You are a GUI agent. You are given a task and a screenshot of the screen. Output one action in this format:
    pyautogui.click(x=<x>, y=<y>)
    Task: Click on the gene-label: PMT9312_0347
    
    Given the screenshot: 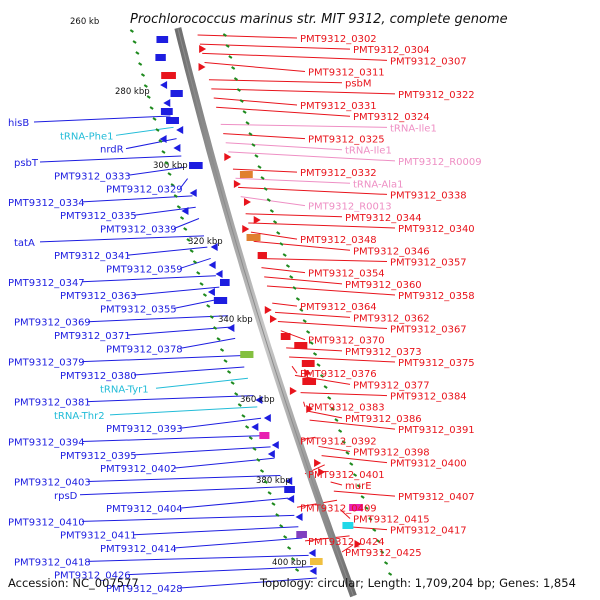 What is the action you would take?
    pyautogui.click(x=46, y=283)
    